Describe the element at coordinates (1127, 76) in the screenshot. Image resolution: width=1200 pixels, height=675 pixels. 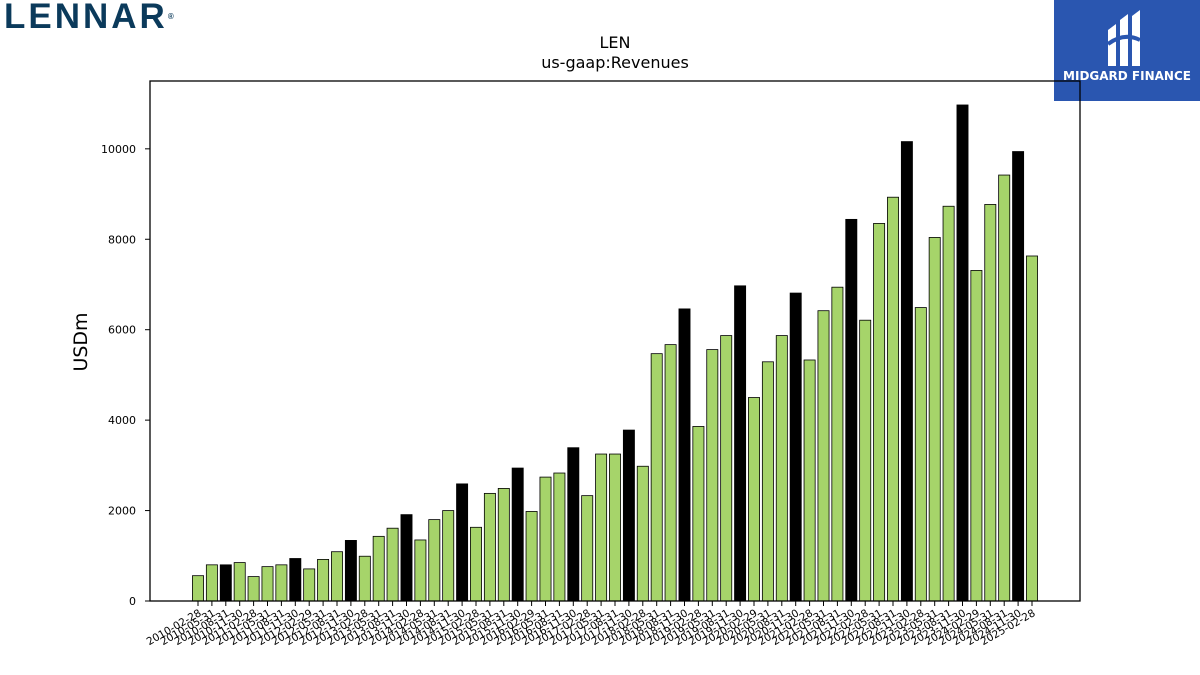
I see `publisher-name: MIDGARD FINANCE` at that location.